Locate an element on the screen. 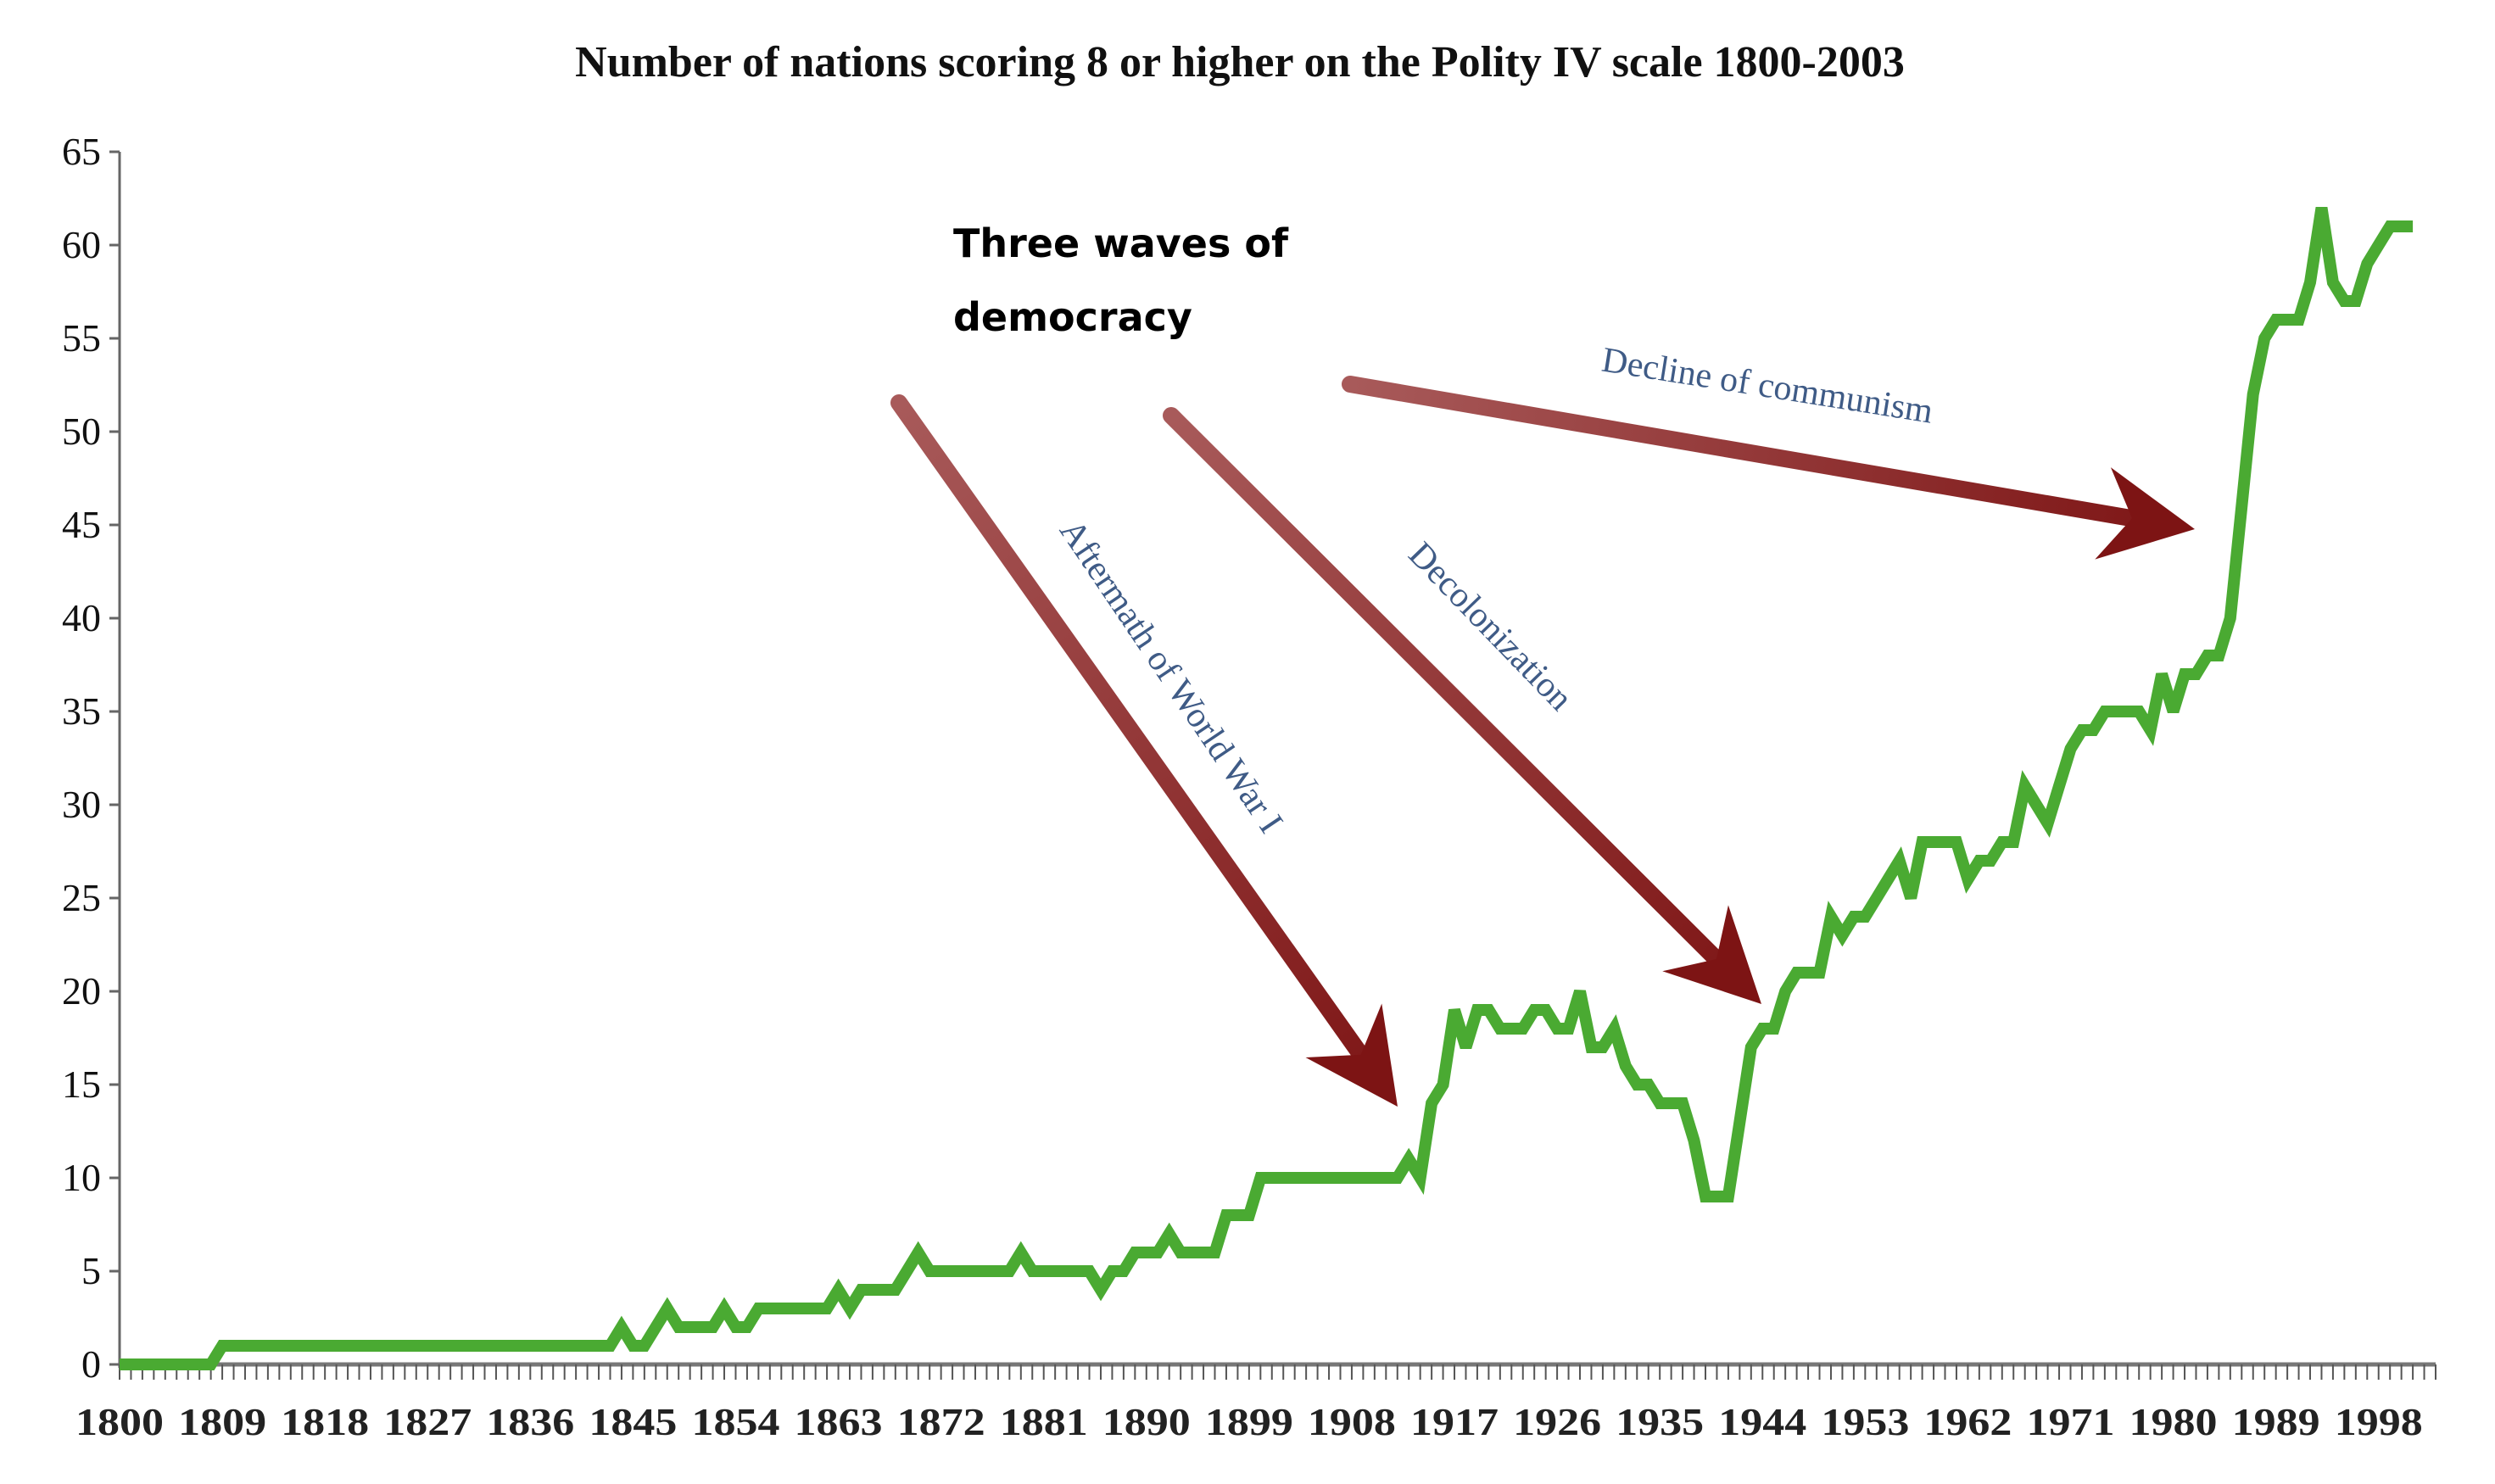 The width and height of the screenshot is (2495, 1484). x-tick-label: 1899 is located at coordinates (1249, 1421).